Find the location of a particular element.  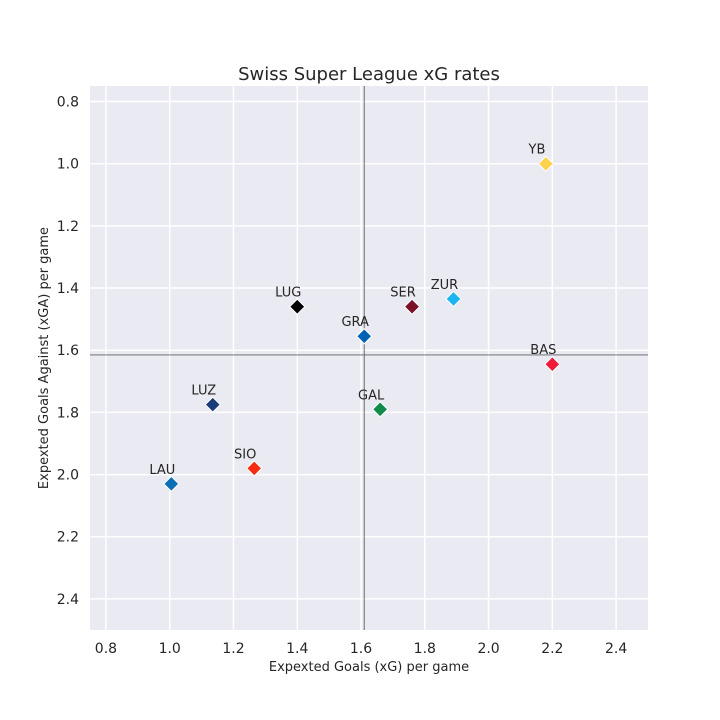

data-point-ser is located at coordinates (412, 306).